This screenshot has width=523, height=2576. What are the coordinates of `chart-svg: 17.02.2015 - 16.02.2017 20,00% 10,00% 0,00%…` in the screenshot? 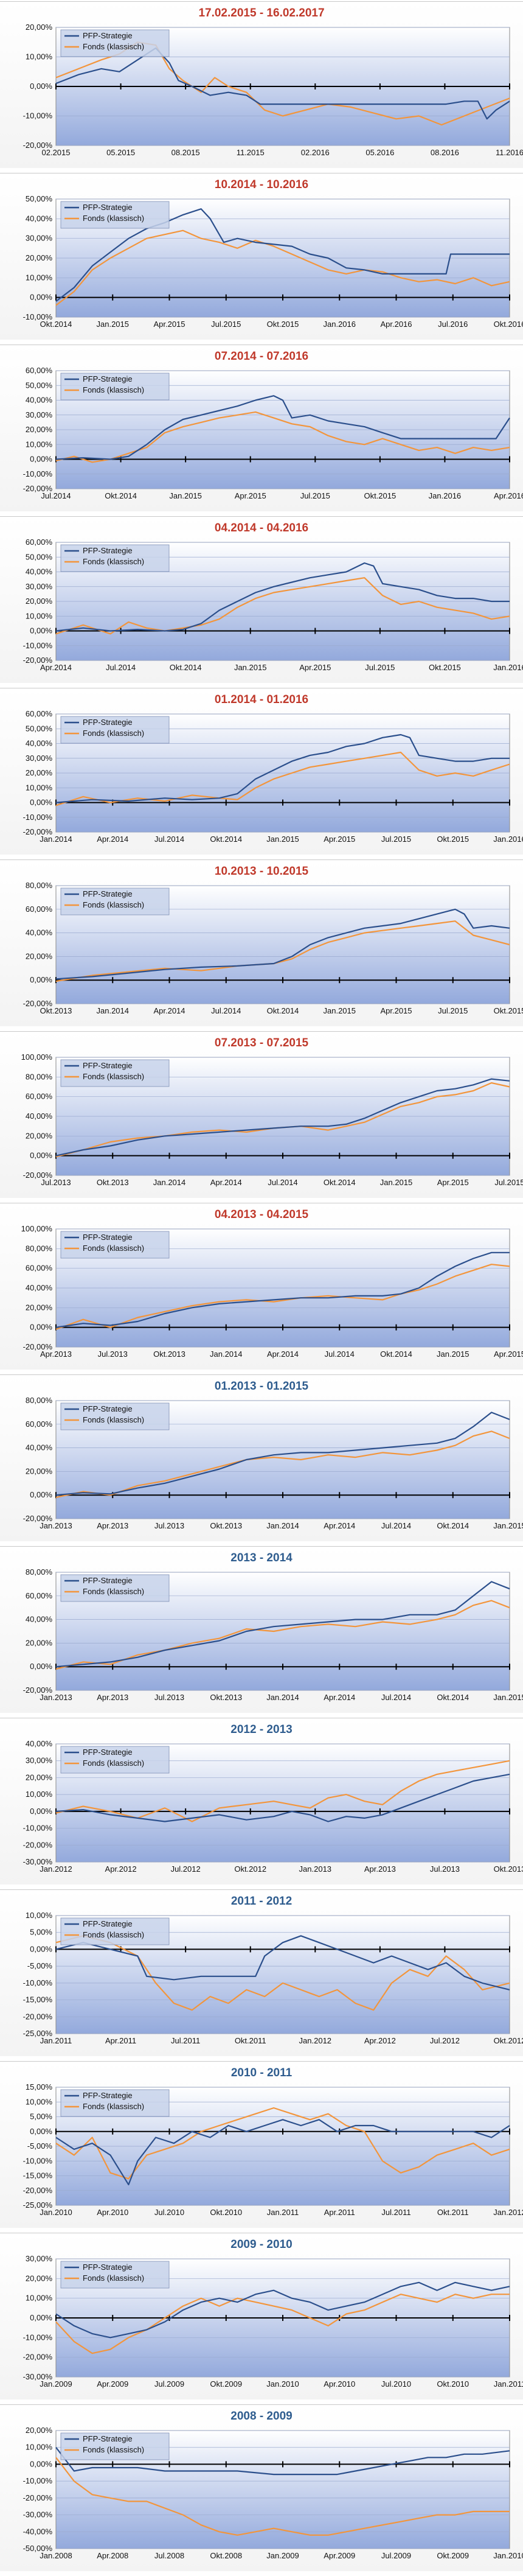 It's located at (273, 82).